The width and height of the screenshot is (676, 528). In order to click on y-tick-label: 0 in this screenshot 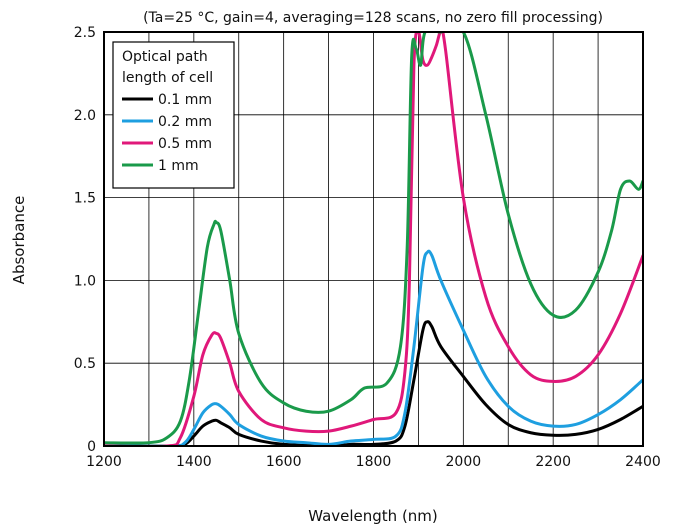, I will do `click(91, 447)`.